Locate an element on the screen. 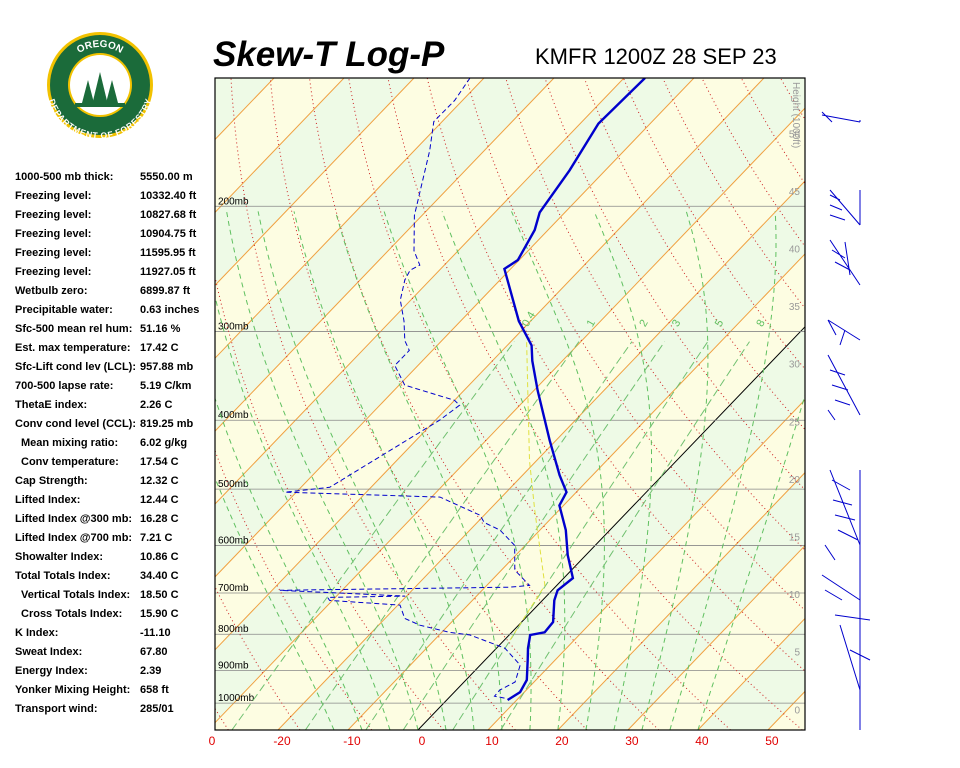 The image size is (960, 768). index-label: Energy Index: is located at coordinates (51, 671).